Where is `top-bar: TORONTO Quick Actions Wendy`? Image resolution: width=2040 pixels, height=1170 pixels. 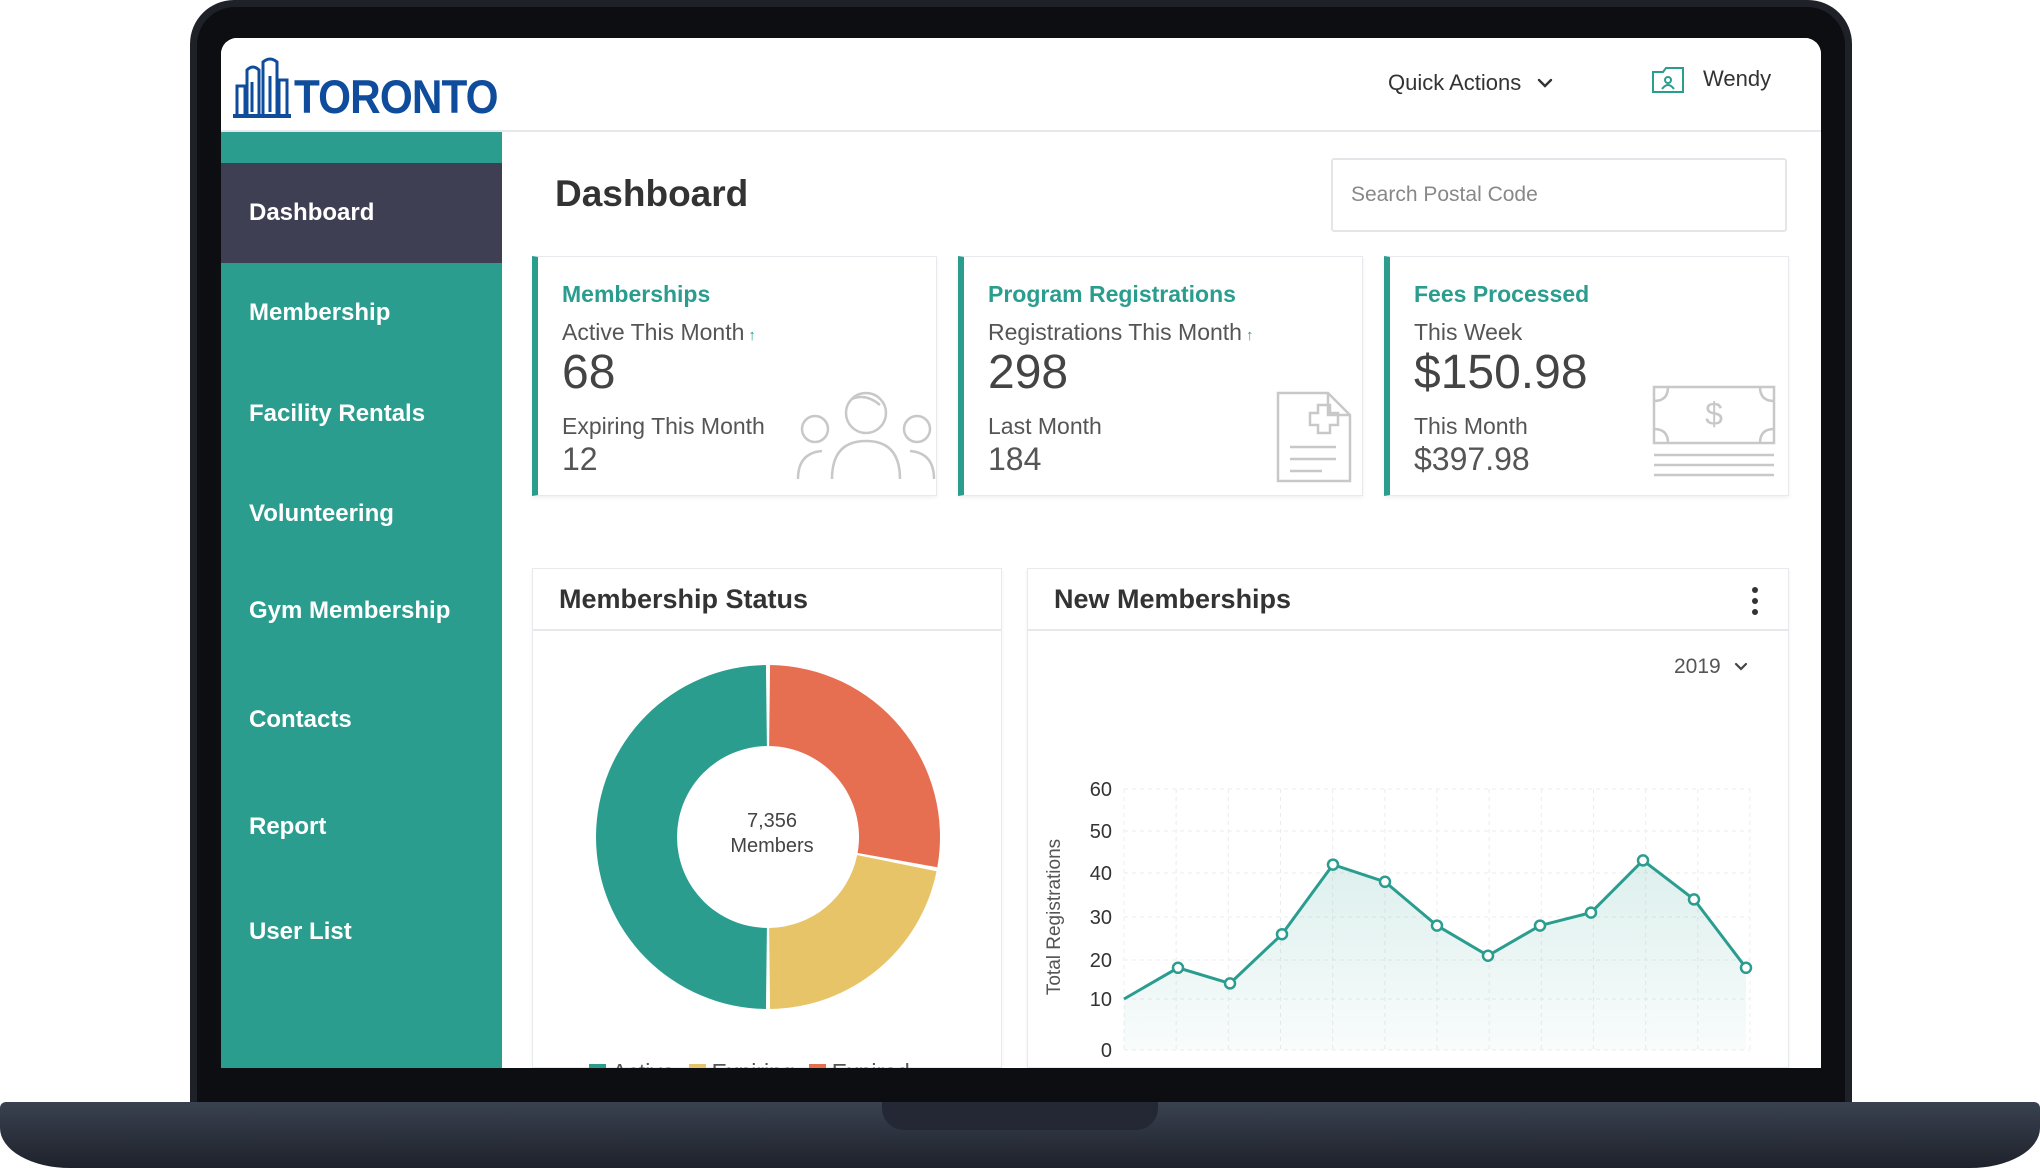 top-bar: TORONTO Quick Actions Wendy is located at coordinates (1021, 85).